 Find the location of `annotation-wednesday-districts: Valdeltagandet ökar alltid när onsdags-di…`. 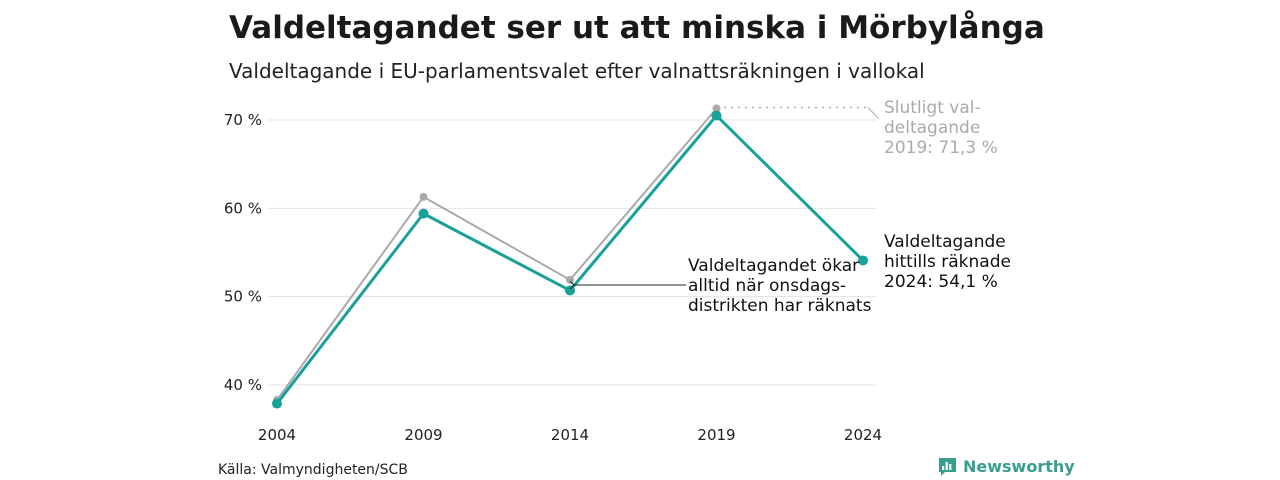

annotation-wednesday-districts: Valdeltagandet ökar alltid när onsdags-di… is located at coordinates (780, 286).